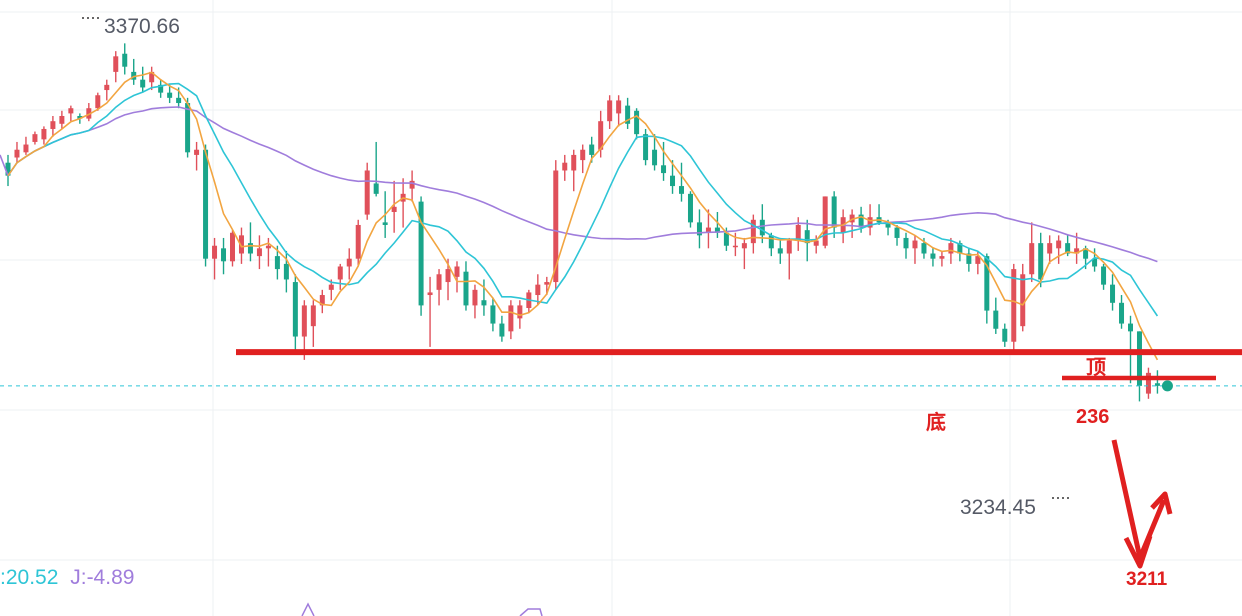  I want to click on projection-arrow-path, so click(1139, 500).